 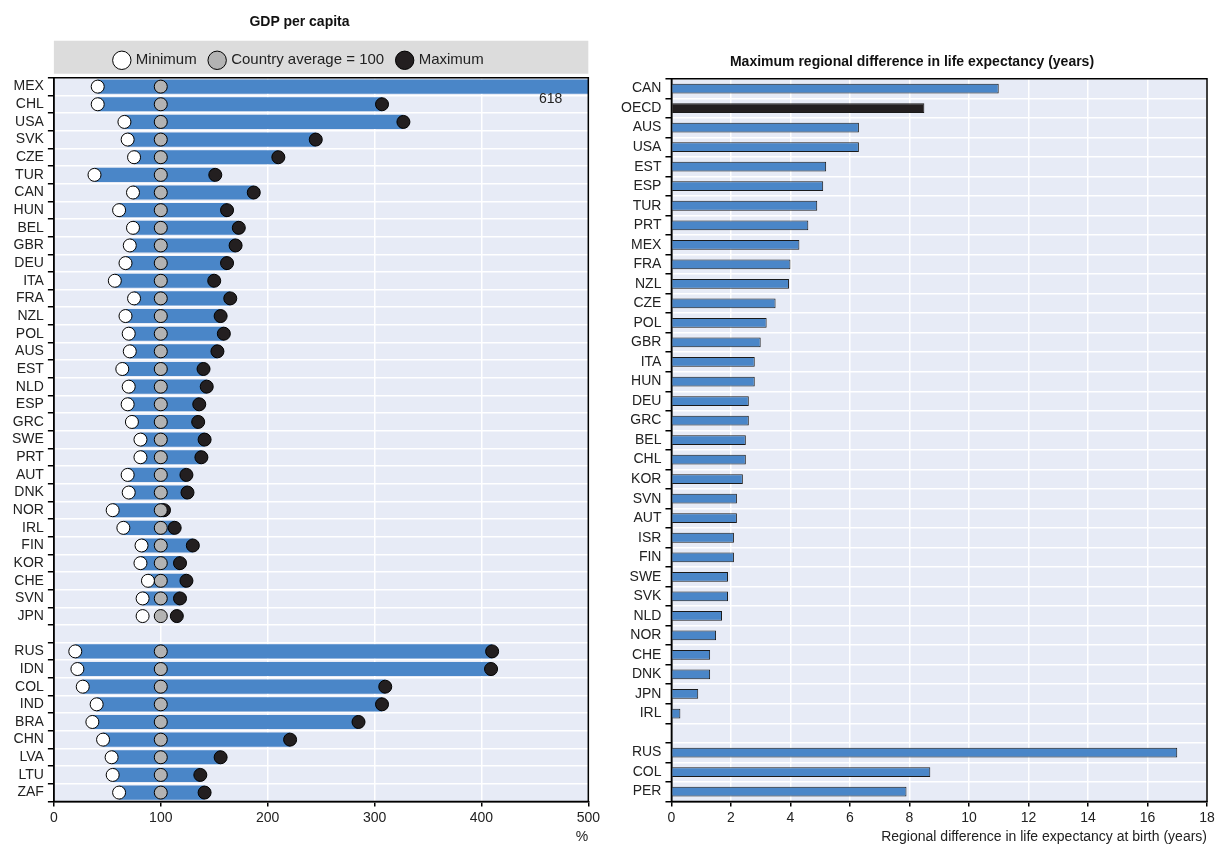 I want to click on y-tick-label: LVA, so click(x=32, y=756).